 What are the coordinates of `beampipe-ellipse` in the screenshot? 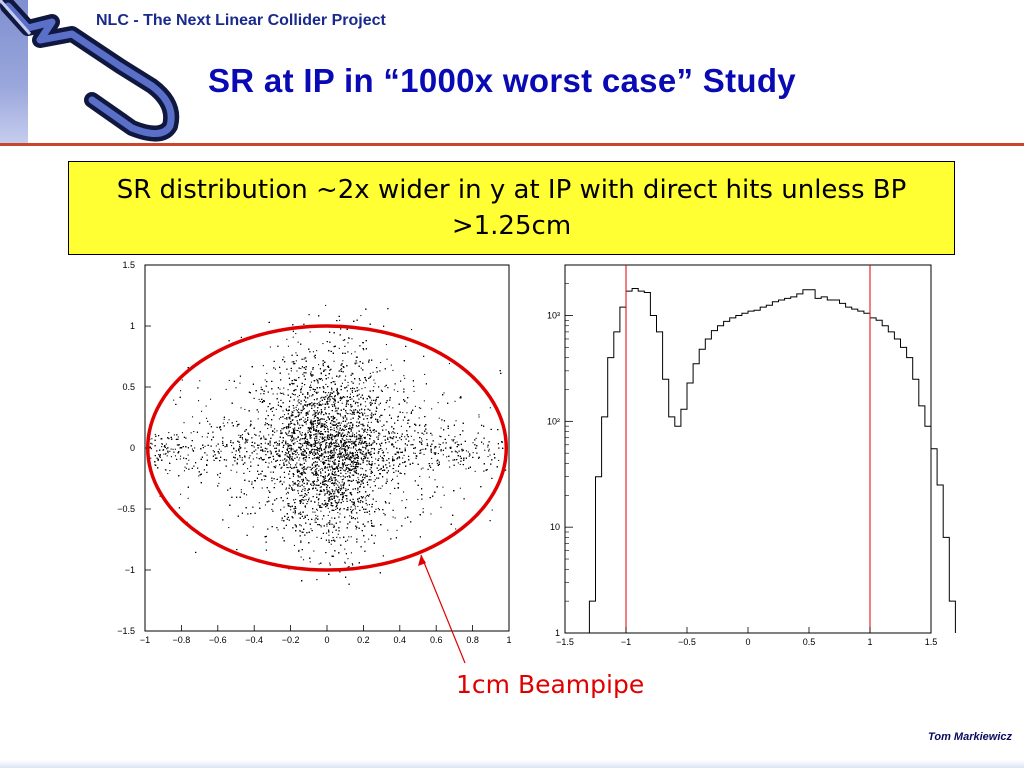 It's located at (327, 448).